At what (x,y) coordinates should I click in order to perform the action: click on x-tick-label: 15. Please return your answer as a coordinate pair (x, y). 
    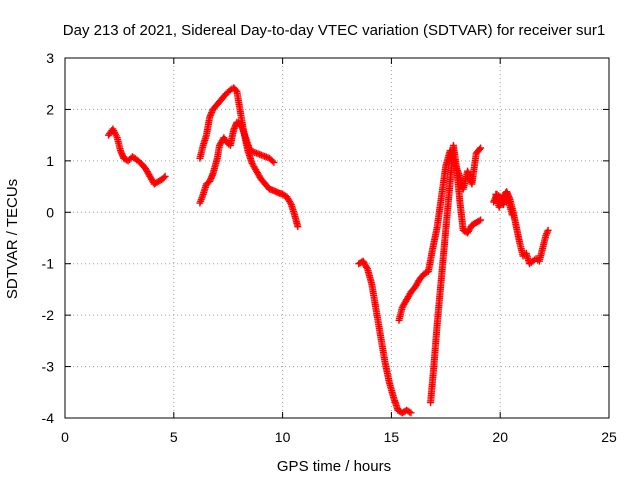
    Looking at the image, I should click on (392, 437).